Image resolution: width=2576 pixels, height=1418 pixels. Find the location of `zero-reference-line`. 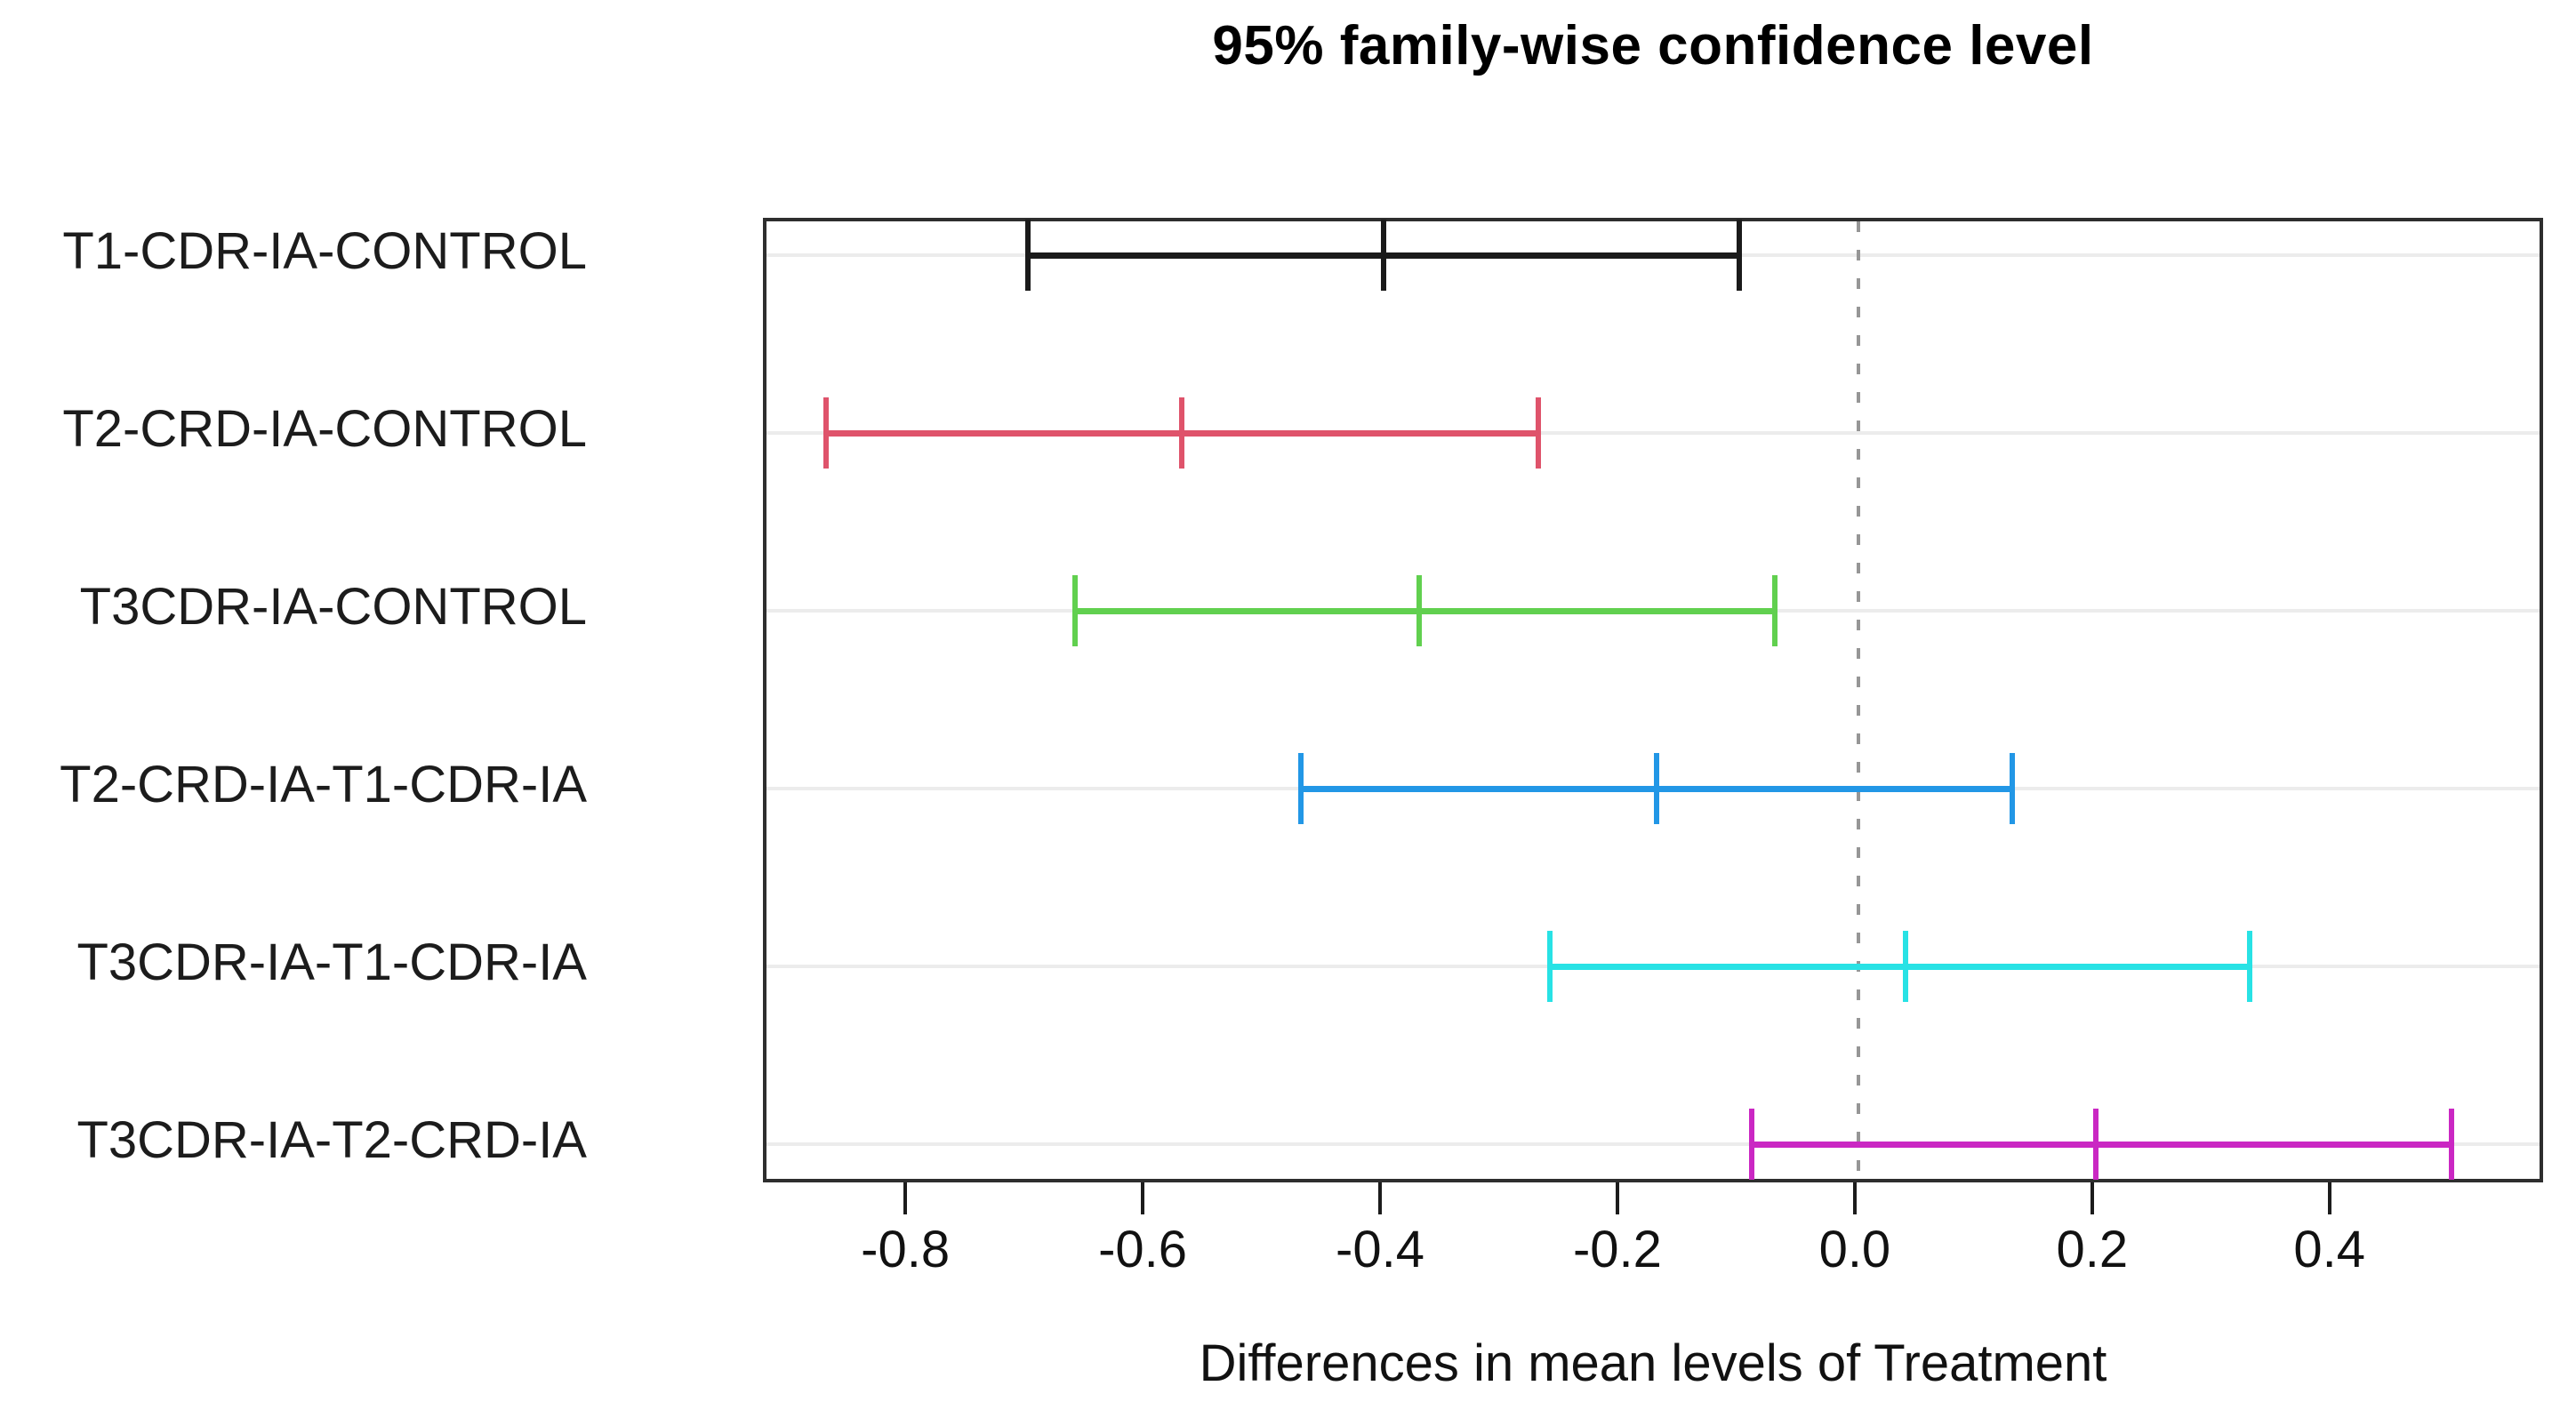

zero-reference-line is located at coordinates (1858, 700).